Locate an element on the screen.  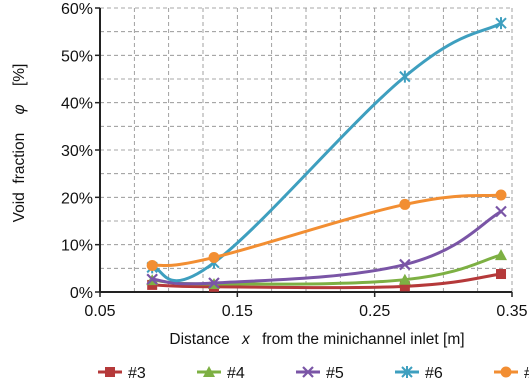
x-axis-label-suffix: from the minichannel inlet [m] is located at coordinates (363, 339).